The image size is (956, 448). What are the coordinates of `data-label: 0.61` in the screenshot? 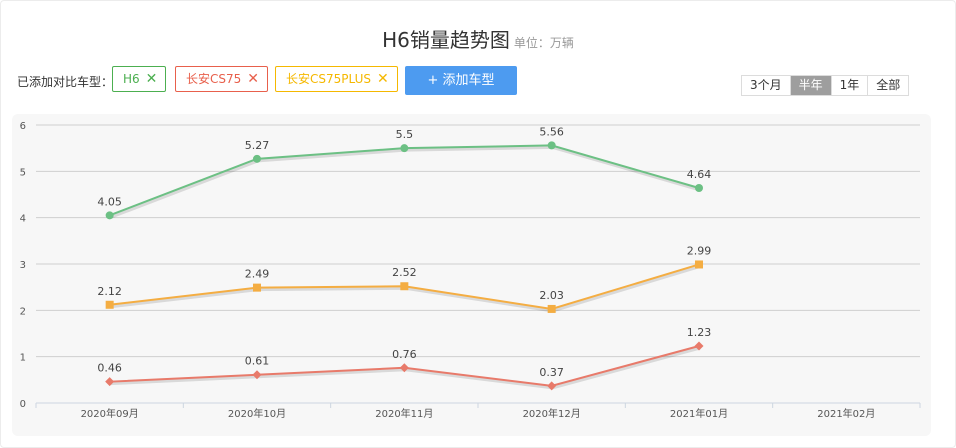 It's located at (257, 361).